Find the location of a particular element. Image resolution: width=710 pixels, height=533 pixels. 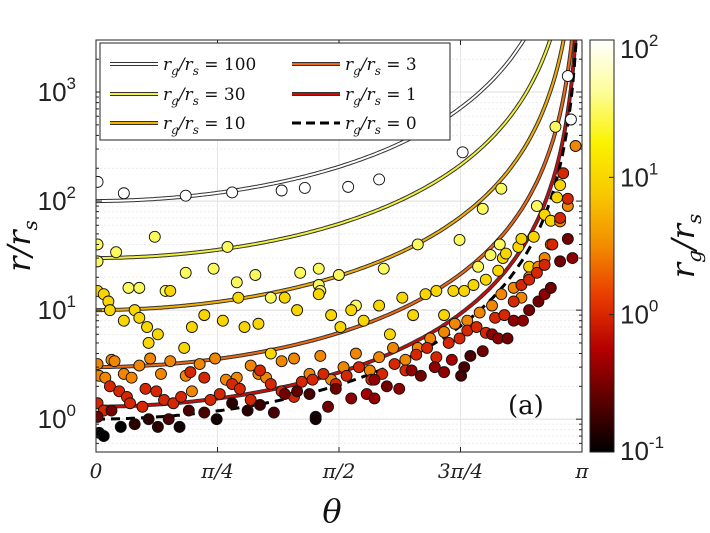

colorbar: 10-1 100 101 102 rg/rs is located at coordinates (647, 248).